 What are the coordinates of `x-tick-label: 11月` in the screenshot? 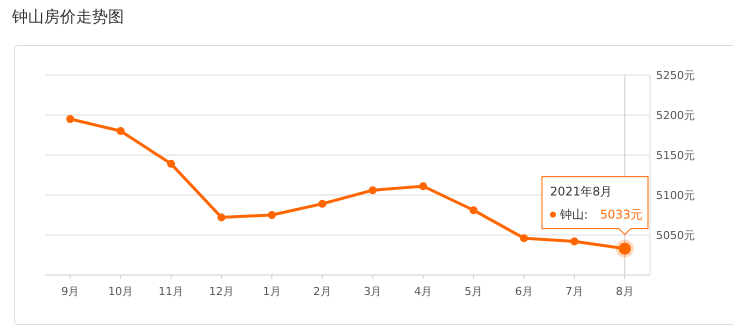 It's located at (171, 291).